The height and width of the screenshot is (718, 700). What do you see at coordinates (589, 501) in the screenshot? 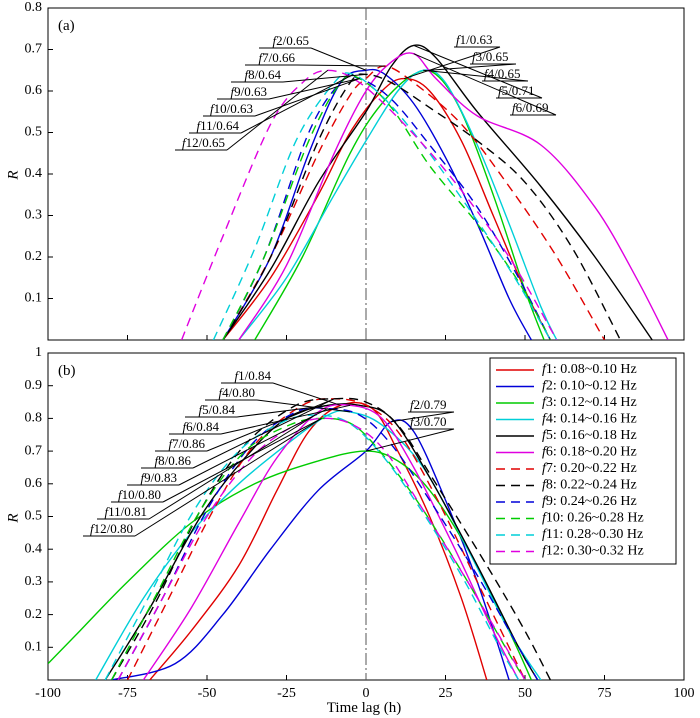
I see `legend-label-f9: f9: 0.24~0.26 Hz` at bounding box center [589, 501].